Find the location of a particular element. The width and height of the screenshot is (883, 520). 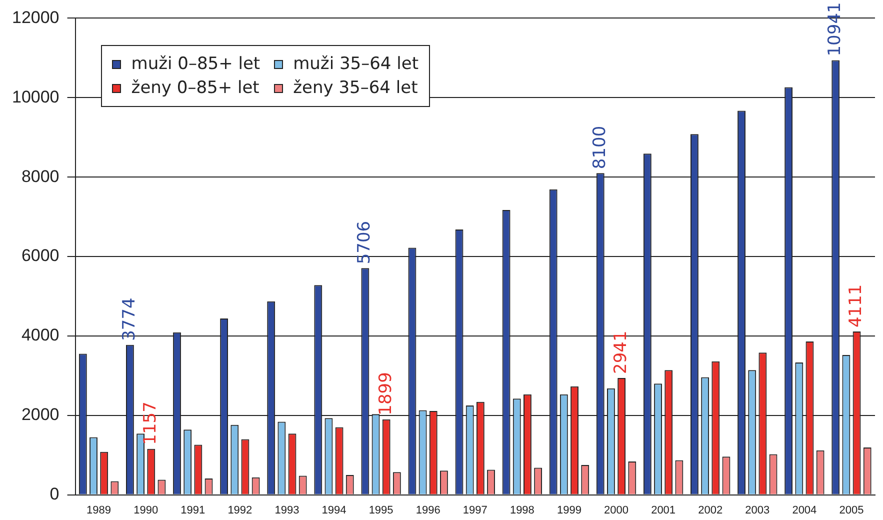

y-tick-label: 0 is located at coordinates (55, 494).